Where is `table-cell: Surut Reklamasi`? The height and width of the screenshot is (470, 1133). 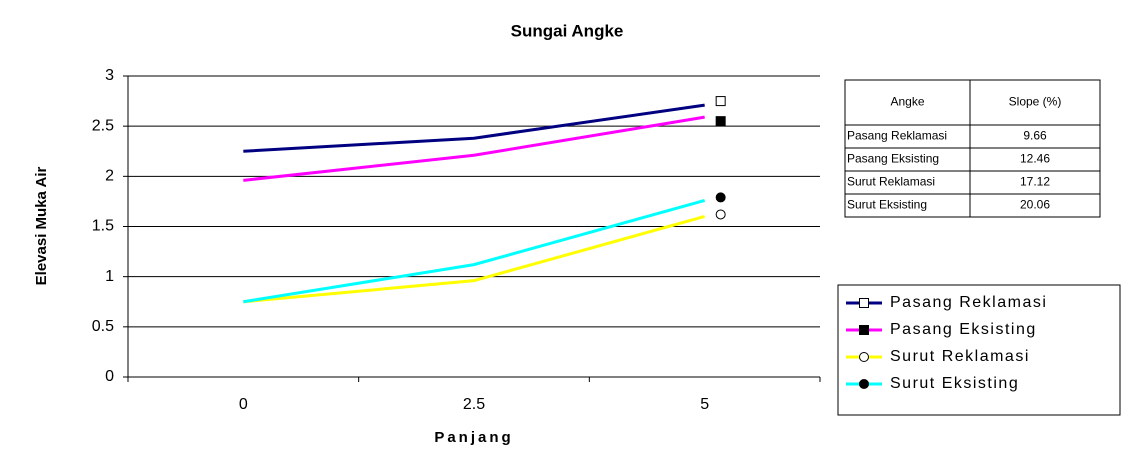
table-cell: Surut Reklamasi is located at coordinates (891, 182).